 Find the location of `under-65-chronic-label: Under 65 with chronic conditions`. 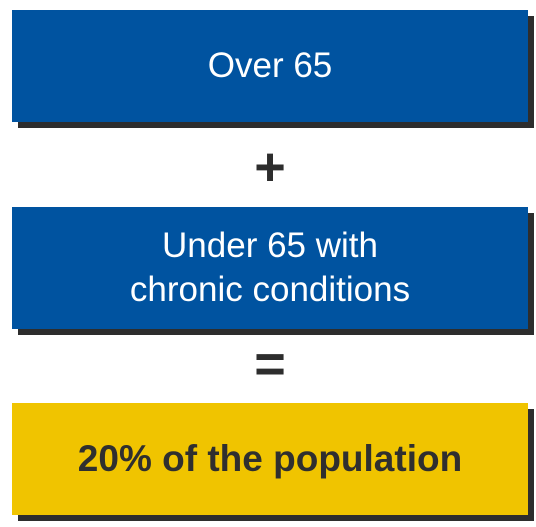

under-65-chronic-label: Under 65 with chronic conditions is located at coordinates (270, 268).